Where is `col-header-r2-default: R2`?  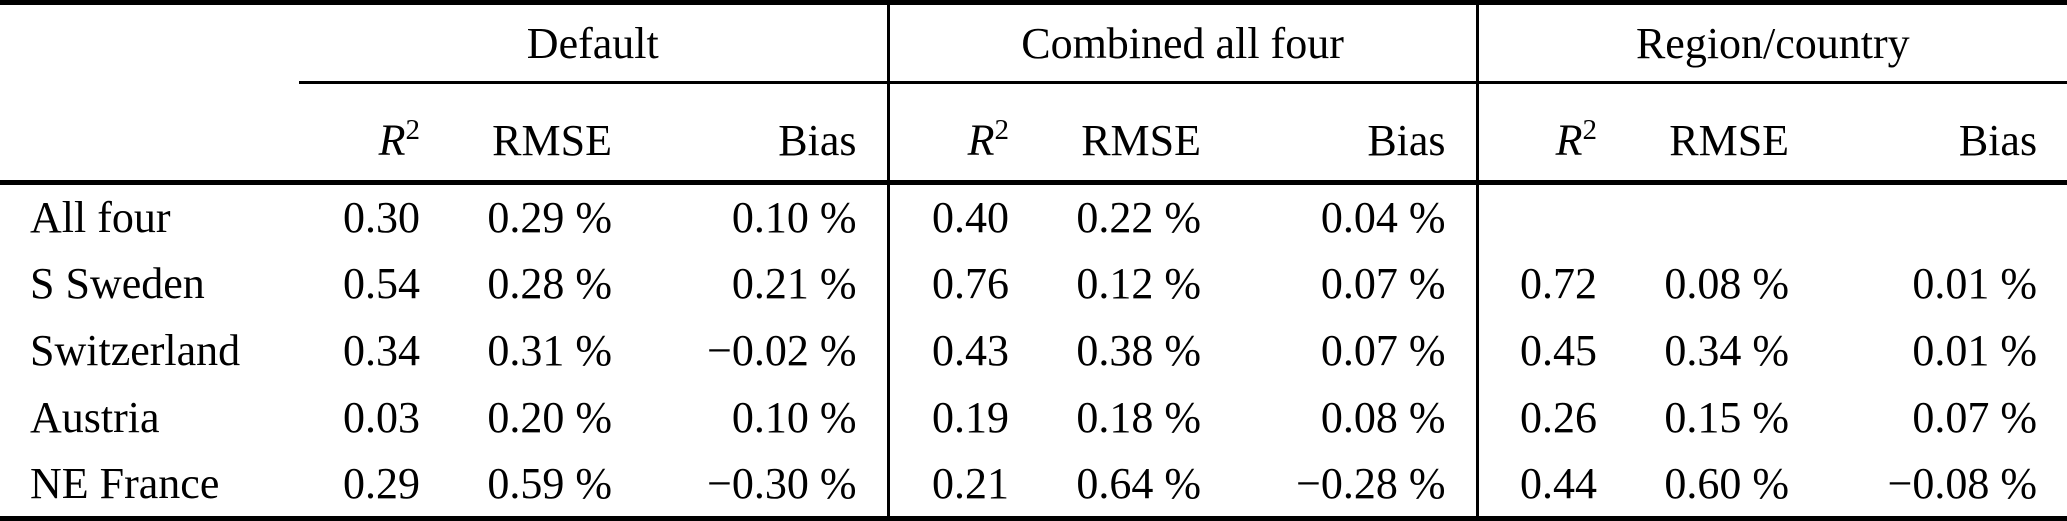 col-header-r2-default: R2 is located at coordinates (374, 133).